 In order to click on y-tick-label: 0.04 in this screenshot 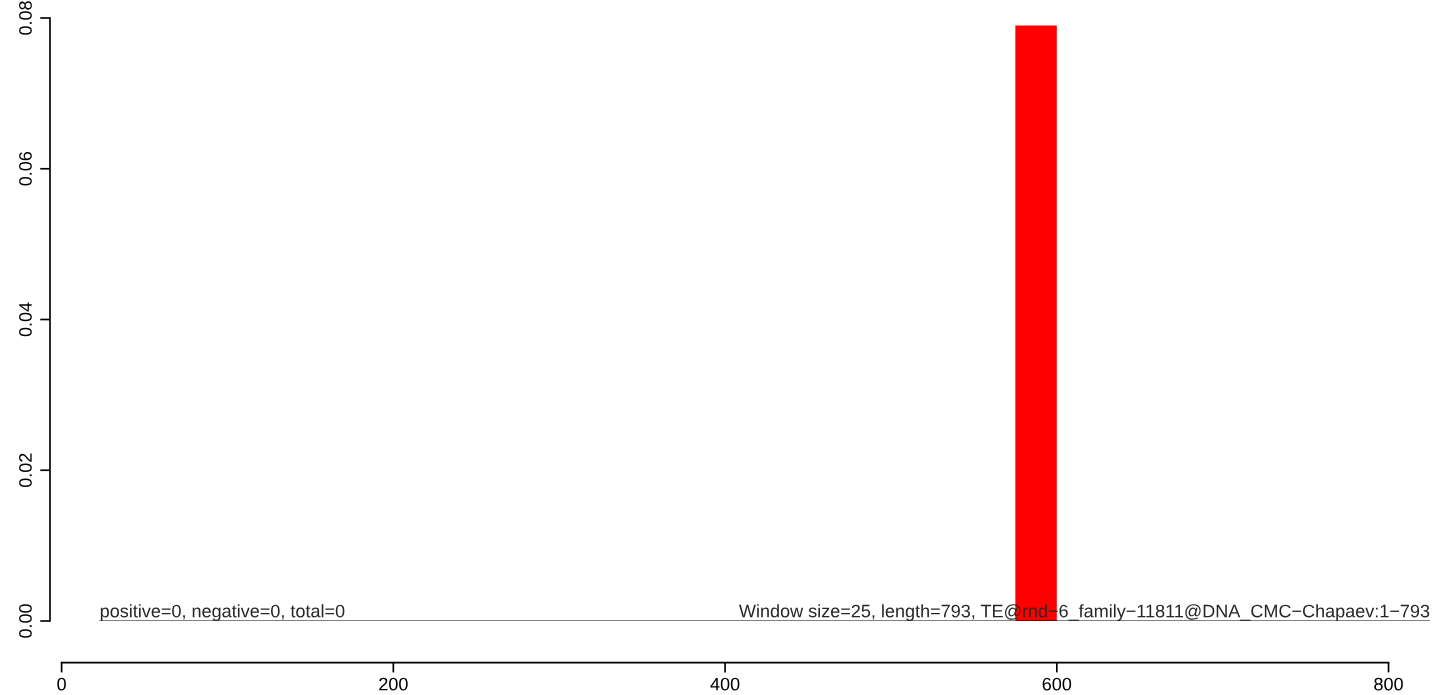, I will do `click(25, 319)`.